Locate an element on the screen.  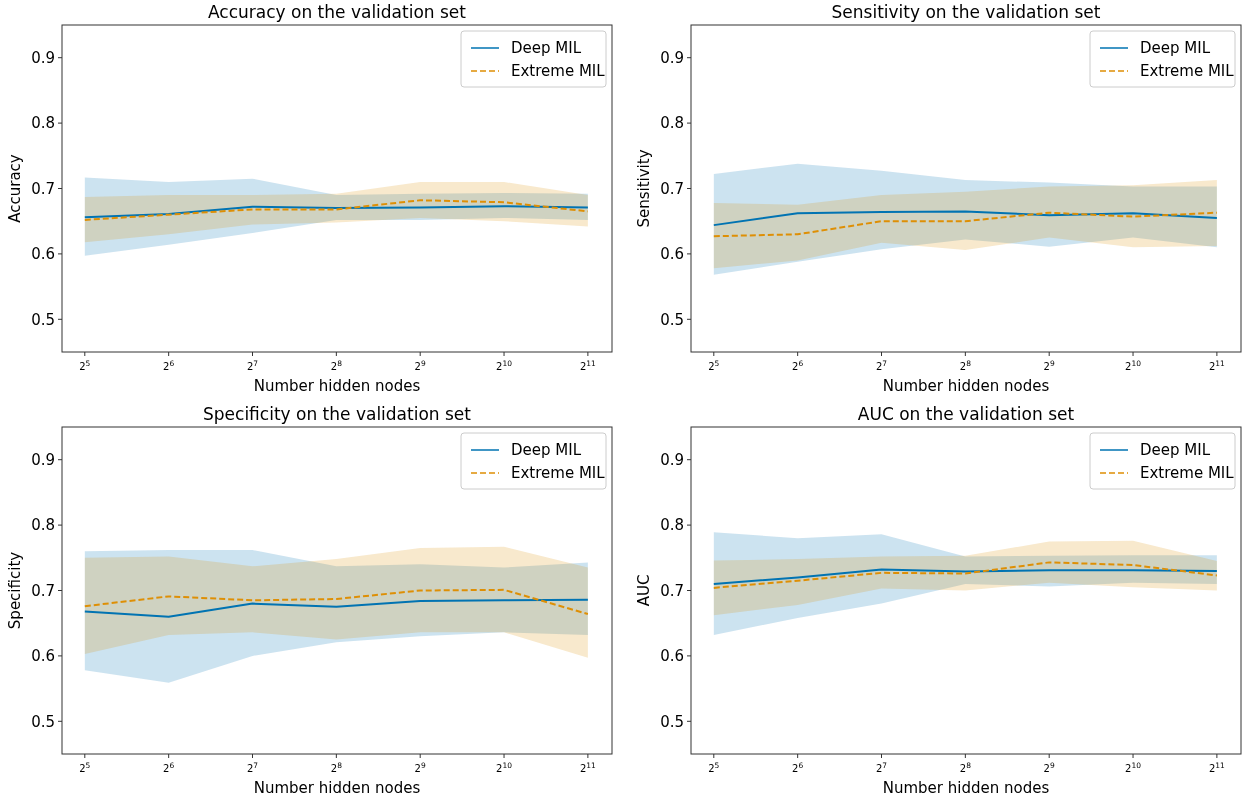
y-axis-title: Specificity is located at coordinates (15, 590).